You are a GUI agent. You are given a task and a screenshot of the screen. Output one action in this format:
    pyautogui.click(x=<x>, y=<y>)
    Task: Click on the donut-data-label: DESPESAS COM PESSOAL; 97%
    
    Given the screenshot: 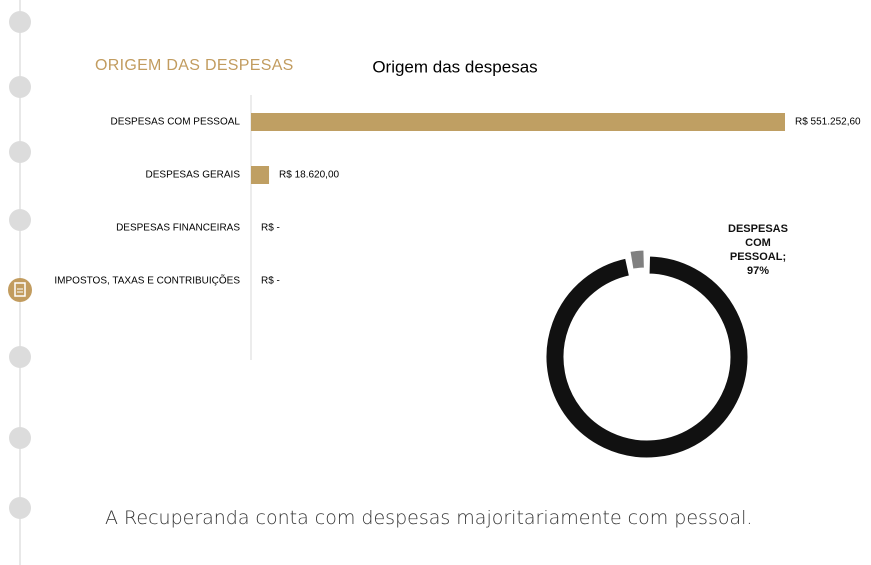 What is the action you would take?
    pyautogui.click(x=758, y=250)
    